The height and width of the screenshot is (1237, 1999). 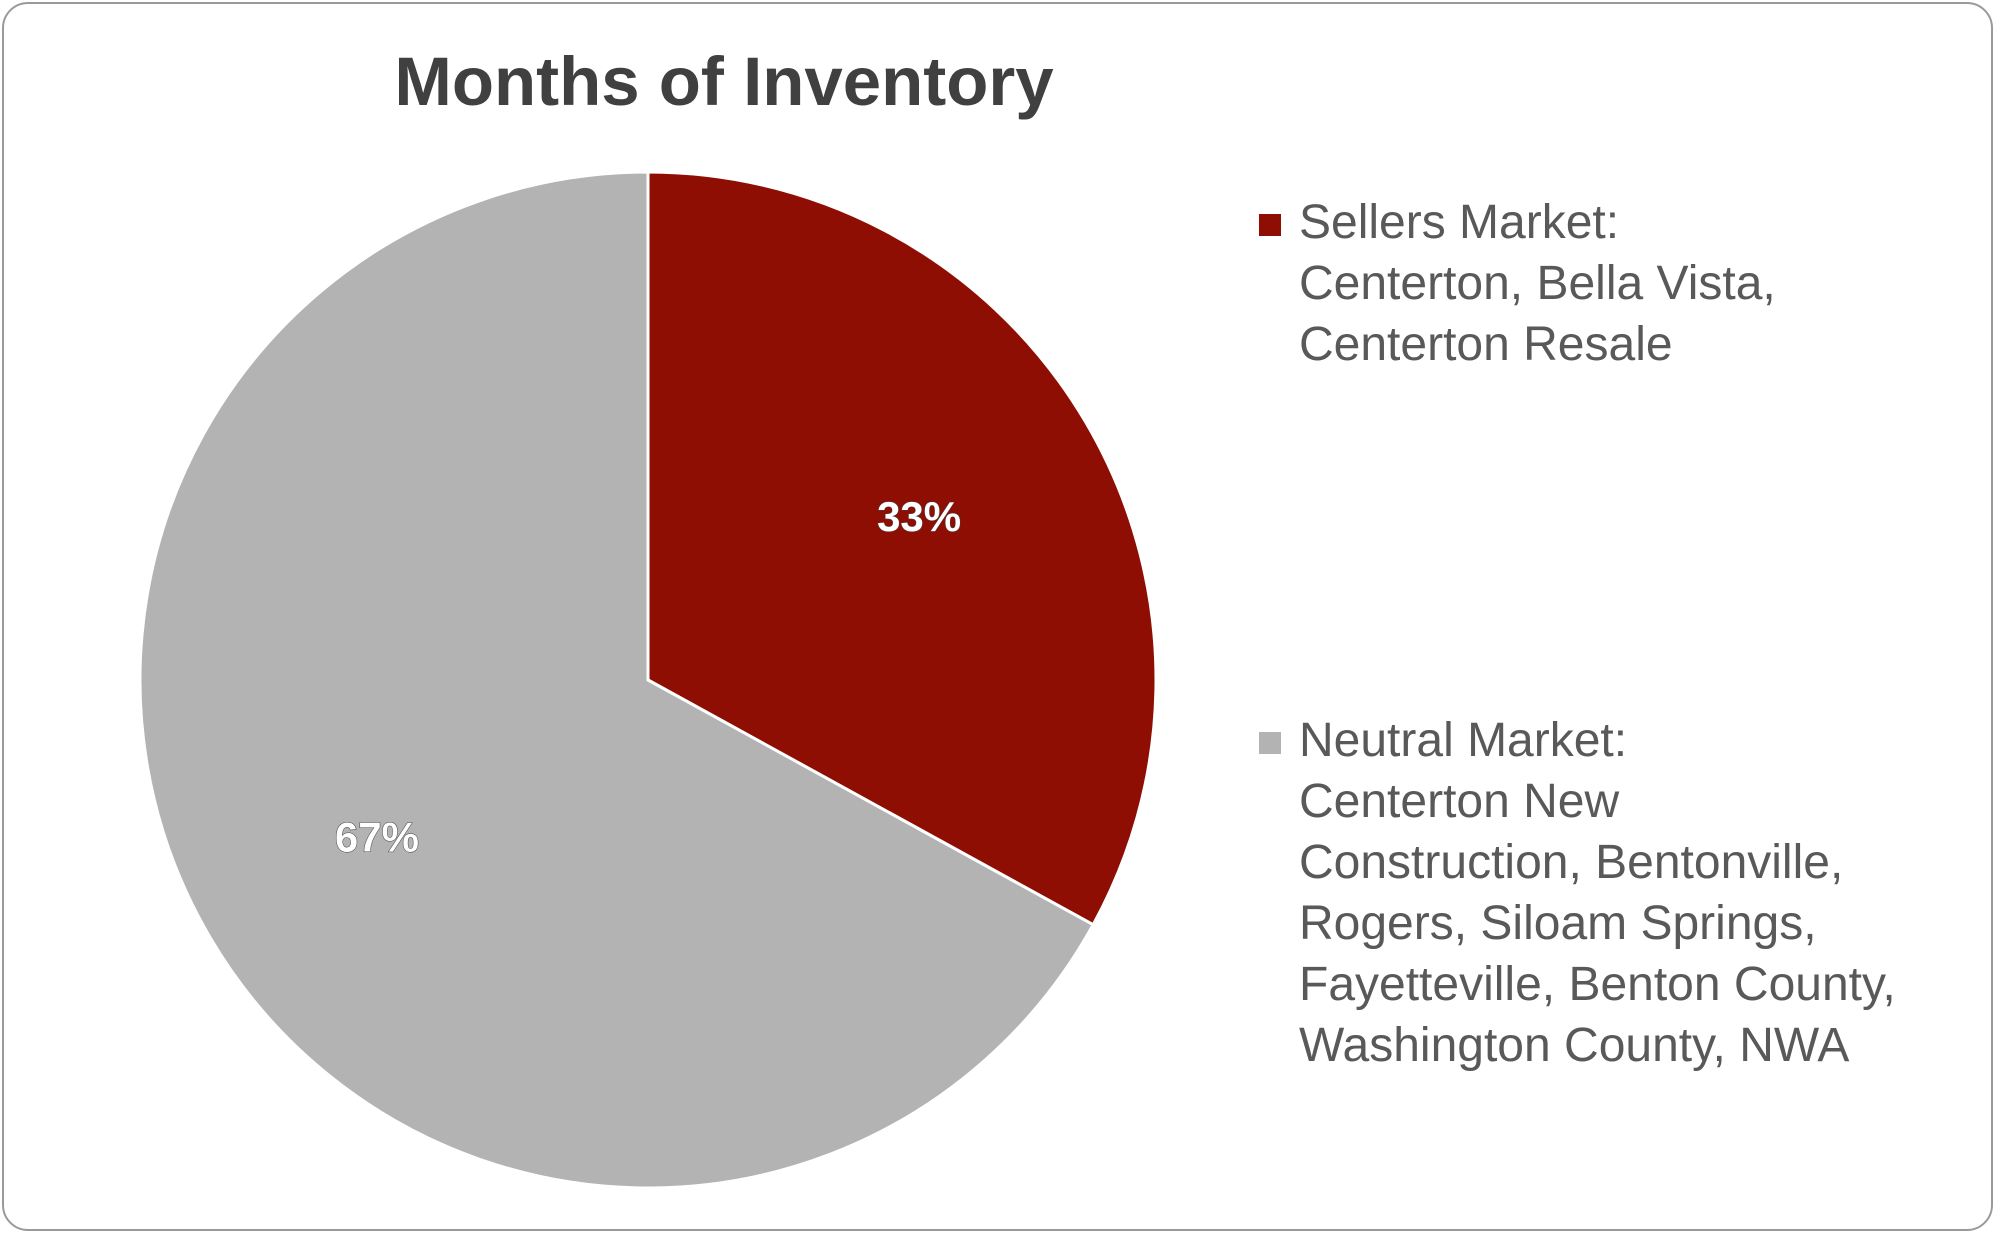 What do you see at coordinates (724, 81) in the screenshot?
I see `chart-title: Months of Inventory` at bounding box center [724, 81].